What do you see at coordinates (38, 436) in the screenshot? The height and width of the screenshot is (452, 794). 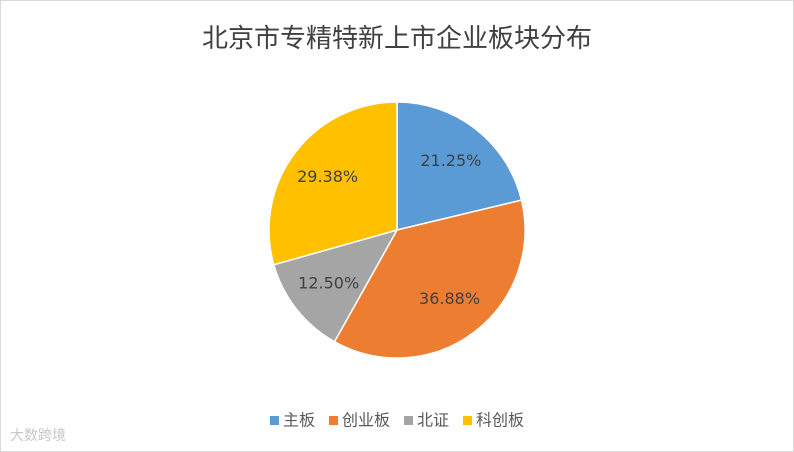 I see `watermark: 大数跨境` at bounding box center [38, 436].